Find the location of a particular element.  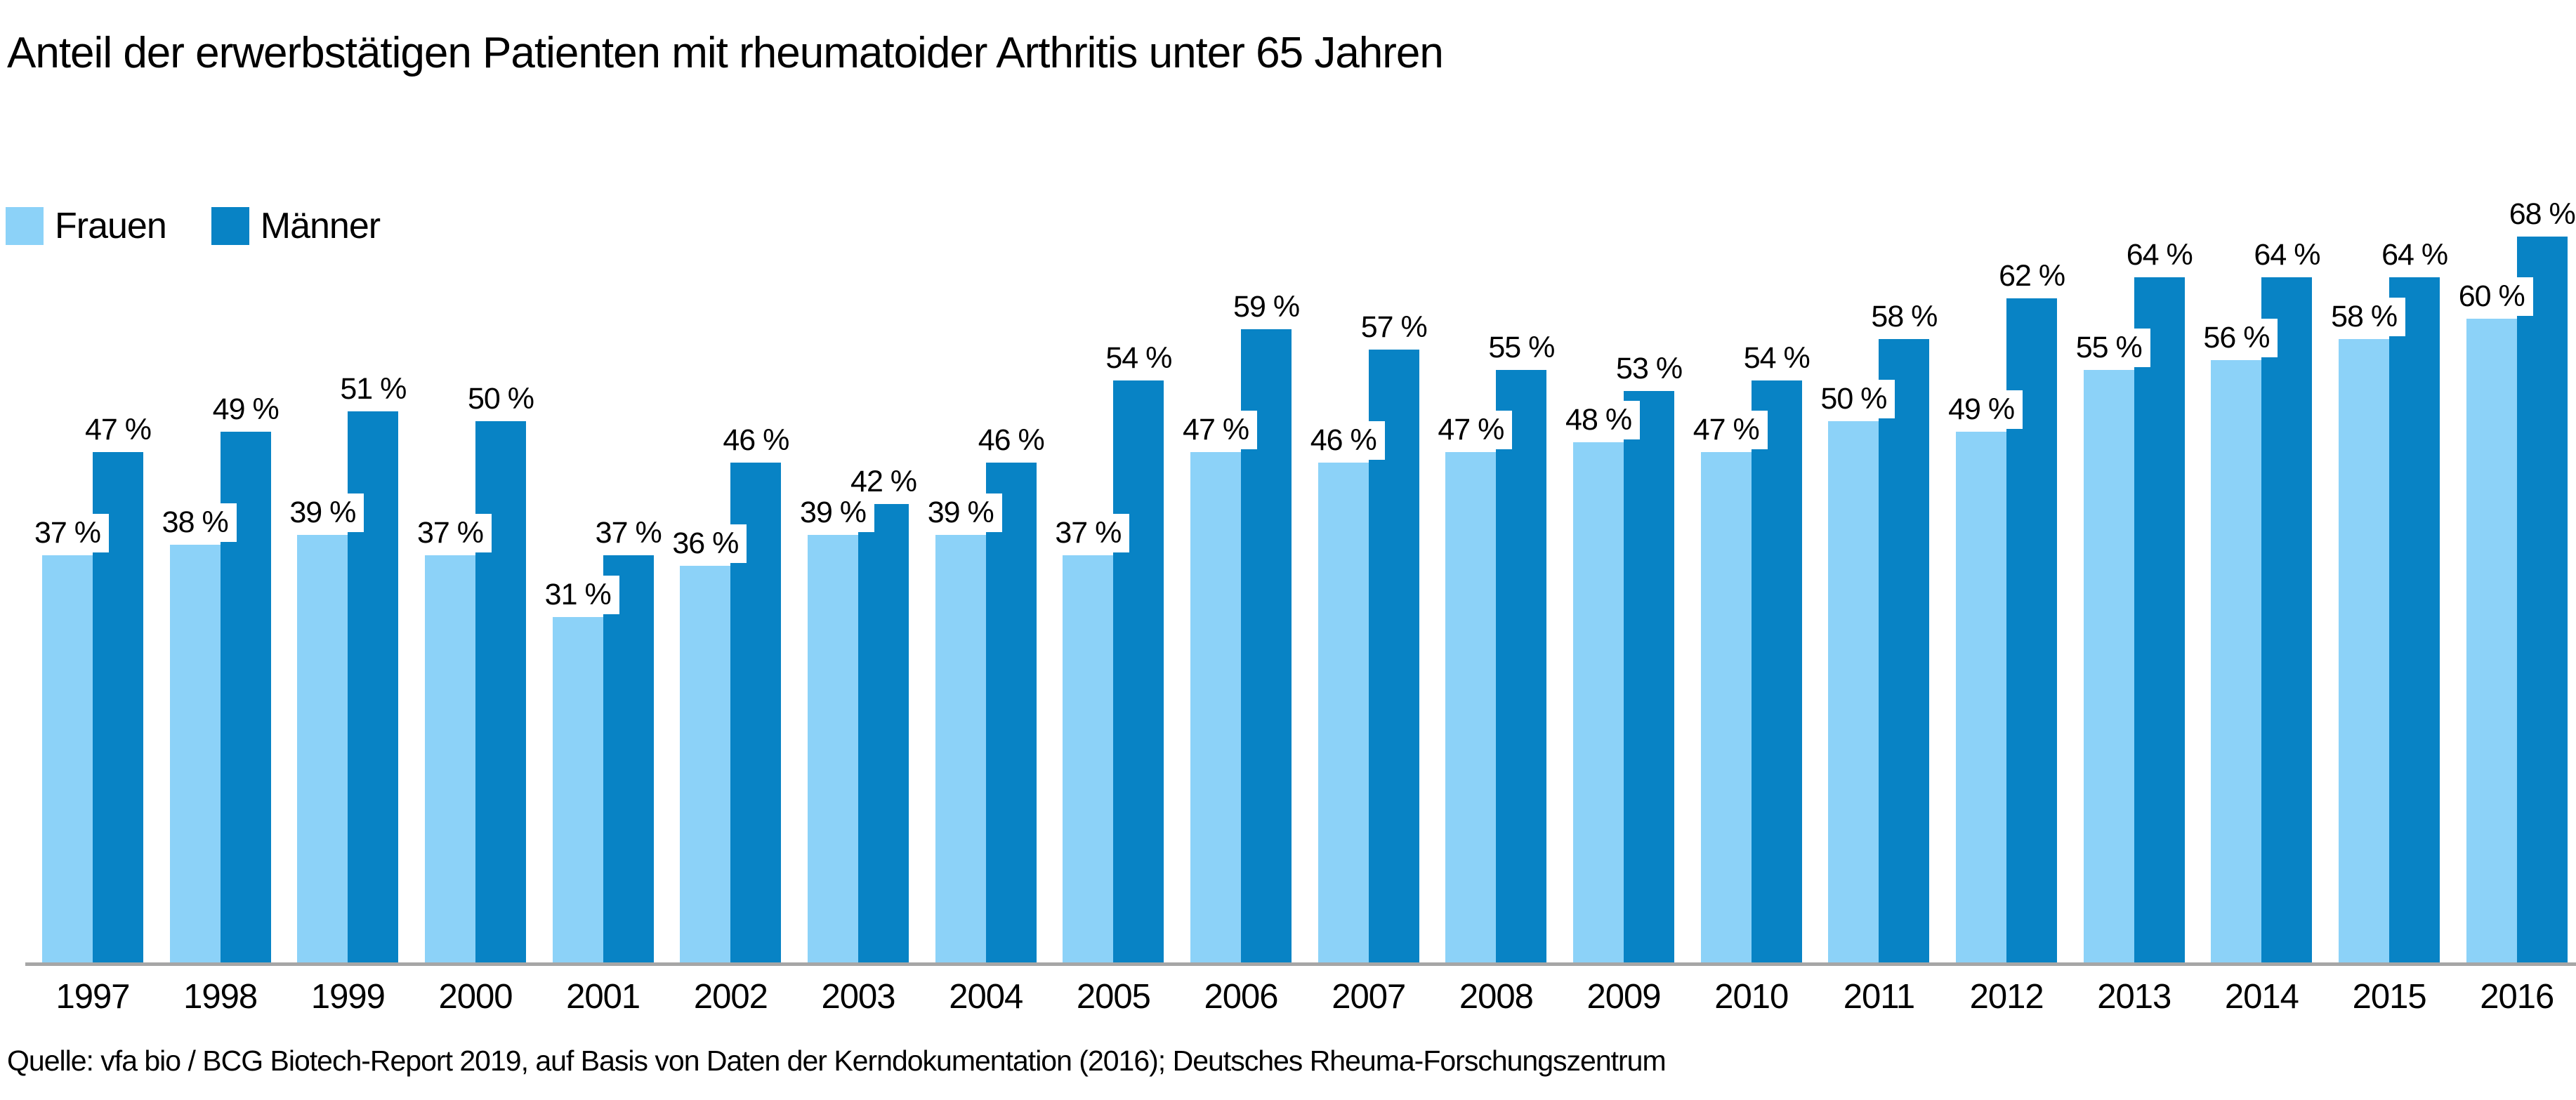

value-label: 62 % is located at coordinates (2032, 276).